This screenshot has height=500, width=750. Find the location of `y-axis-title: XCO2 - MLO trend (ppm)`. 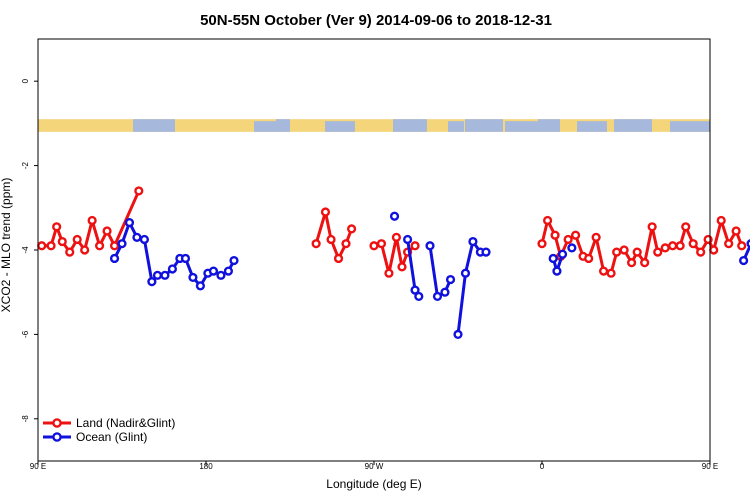

y-axis-title: XCO2 - MLO trend (ppm) is located at coordinates (6, 245).